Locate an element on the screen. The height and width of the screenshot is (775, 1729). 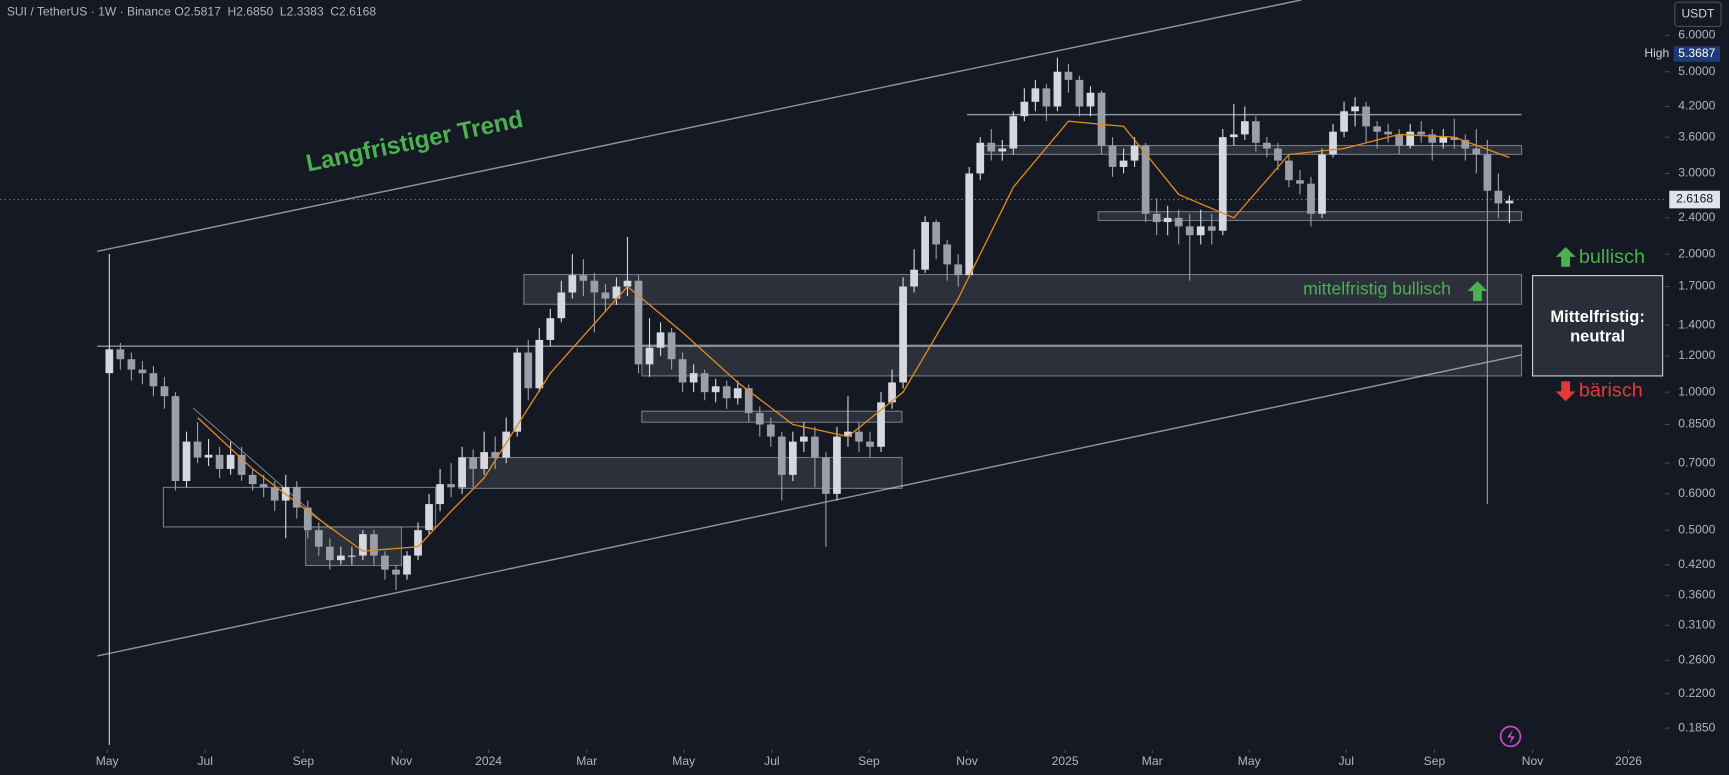
annotation: bärisch is located at coordinates (1611, 391).